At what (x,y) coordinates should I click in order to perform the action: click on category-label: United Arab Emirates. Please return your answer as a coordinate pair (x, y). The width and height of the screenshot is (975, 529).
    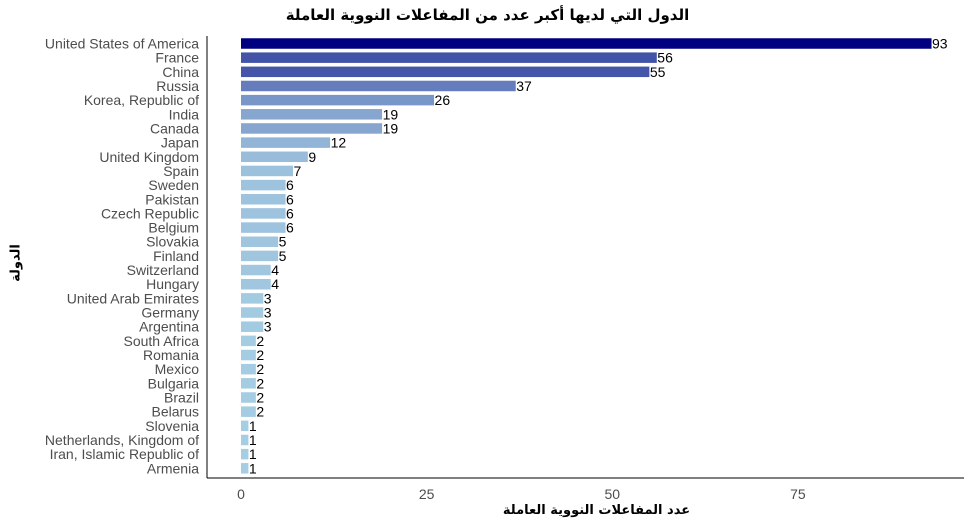
    Looking at the image, I should click on (133, 298).